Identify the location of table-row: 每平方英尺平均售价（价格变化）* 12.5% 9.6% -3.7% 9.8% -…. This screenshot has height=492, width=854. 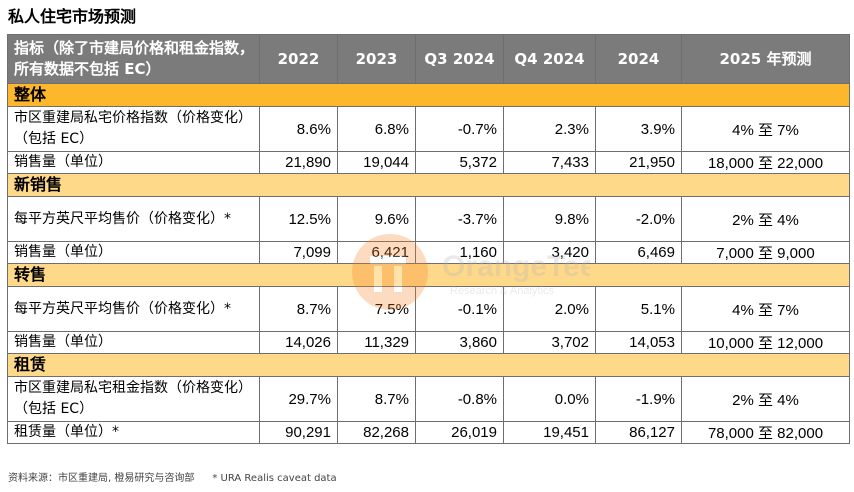
(428, 219).